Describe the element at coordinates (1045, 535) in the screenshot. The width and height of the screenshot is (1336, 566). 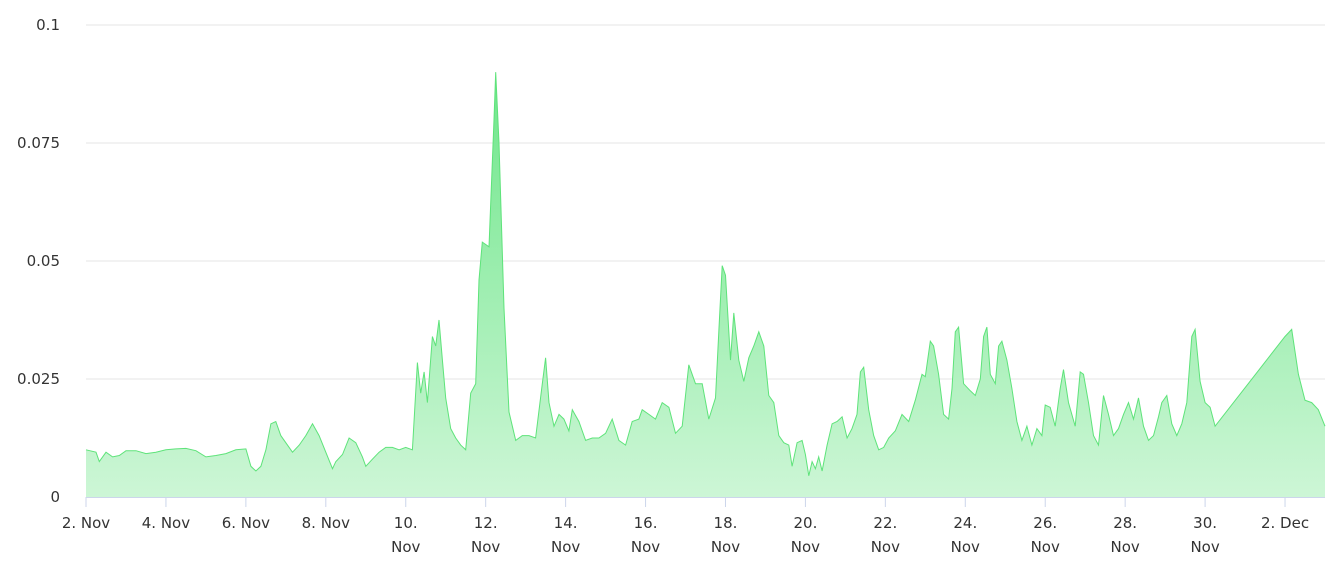
I see `x-tick-label: 26. Nov` at that location.